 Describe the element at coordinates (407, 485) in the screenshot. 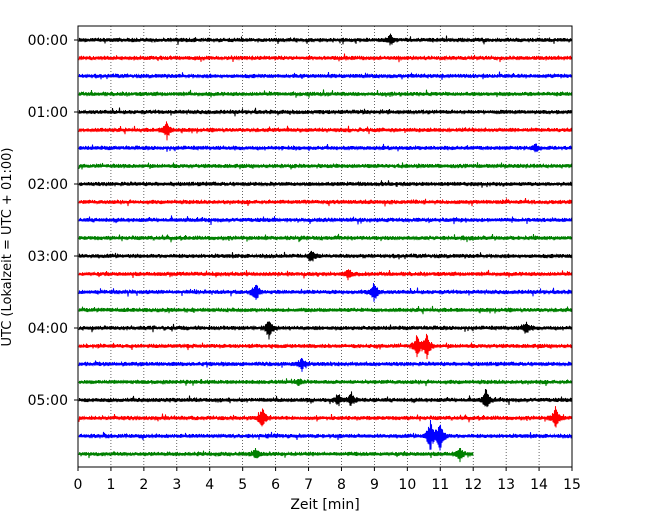

I see `x-tick-label: 10` at that location.